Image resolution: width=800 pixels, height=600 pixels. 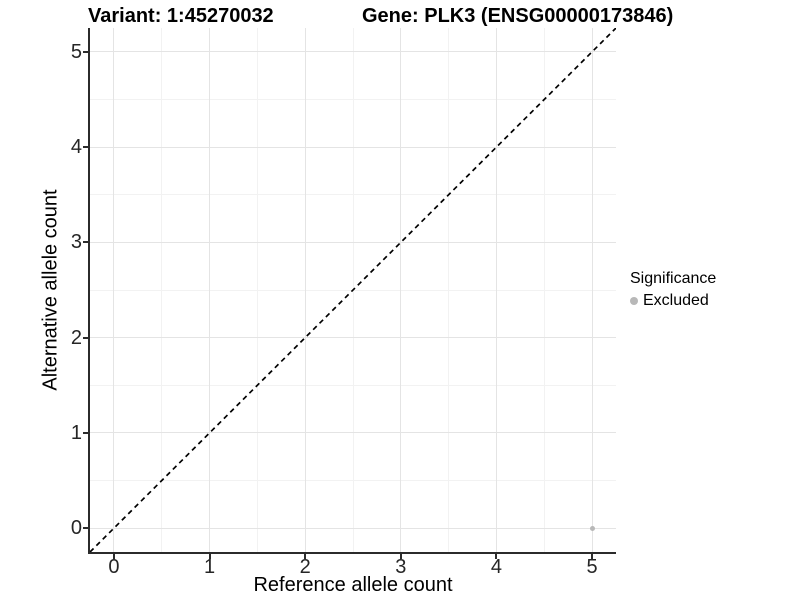 What do you see at coordinates (76, 147) in the screenshot?
I see `y-tick-label: 4` at bounding box center [76, 147].